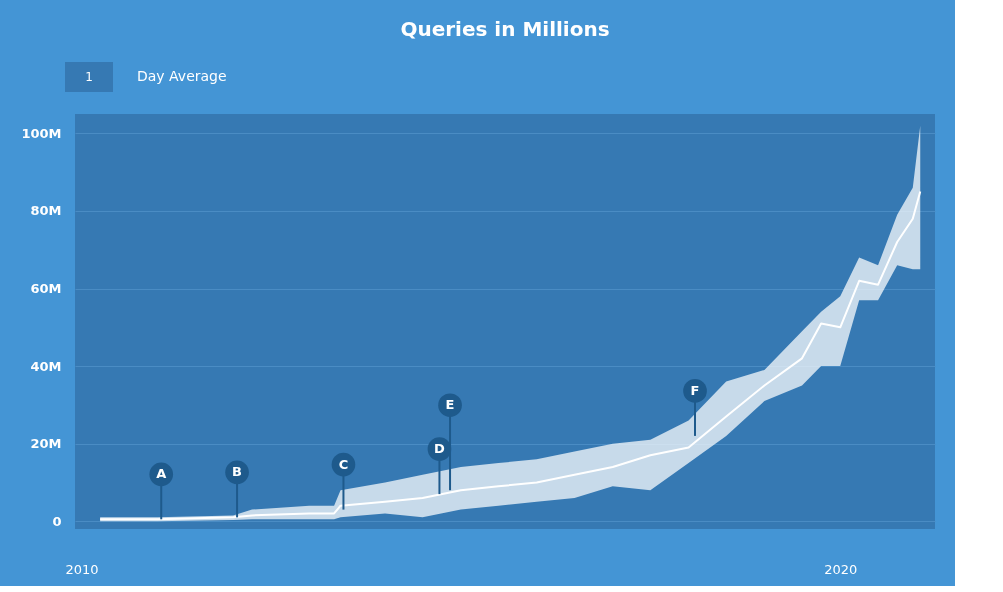 This screenshot has height=592, width=1003. Describe the element at coordinates (46, 211) in the screenshot. I see `y-tick-label: 80M` at that location.